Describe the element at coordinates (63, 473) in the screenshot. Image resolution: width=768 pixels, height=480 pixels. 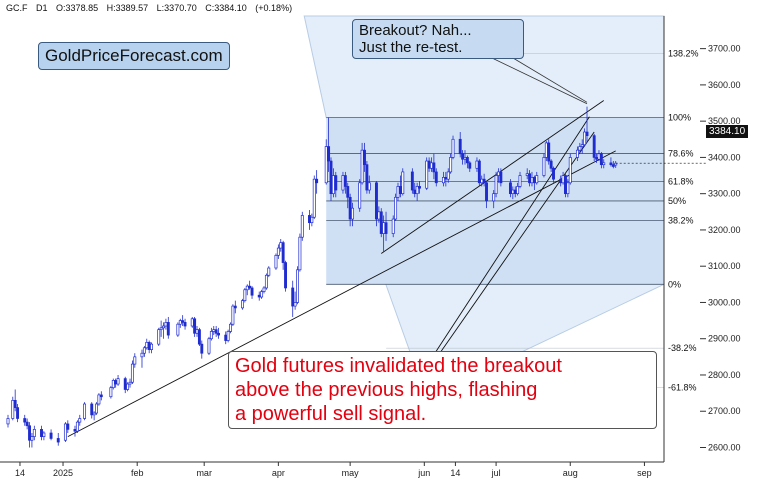
I see `x-tick-label: 2025` at that location.